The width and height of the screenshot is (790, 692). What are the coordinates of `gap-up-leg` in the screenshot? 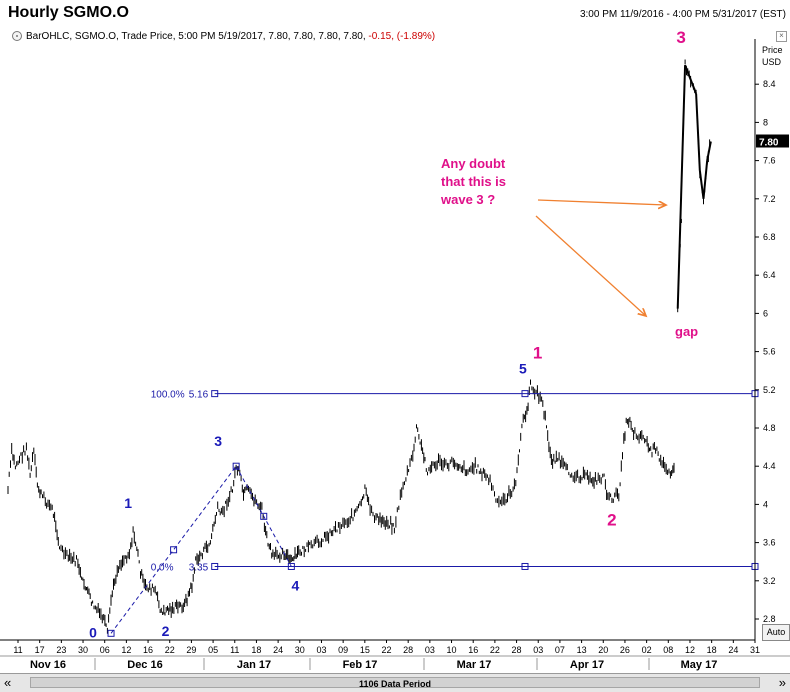 It's located at (681, 187).